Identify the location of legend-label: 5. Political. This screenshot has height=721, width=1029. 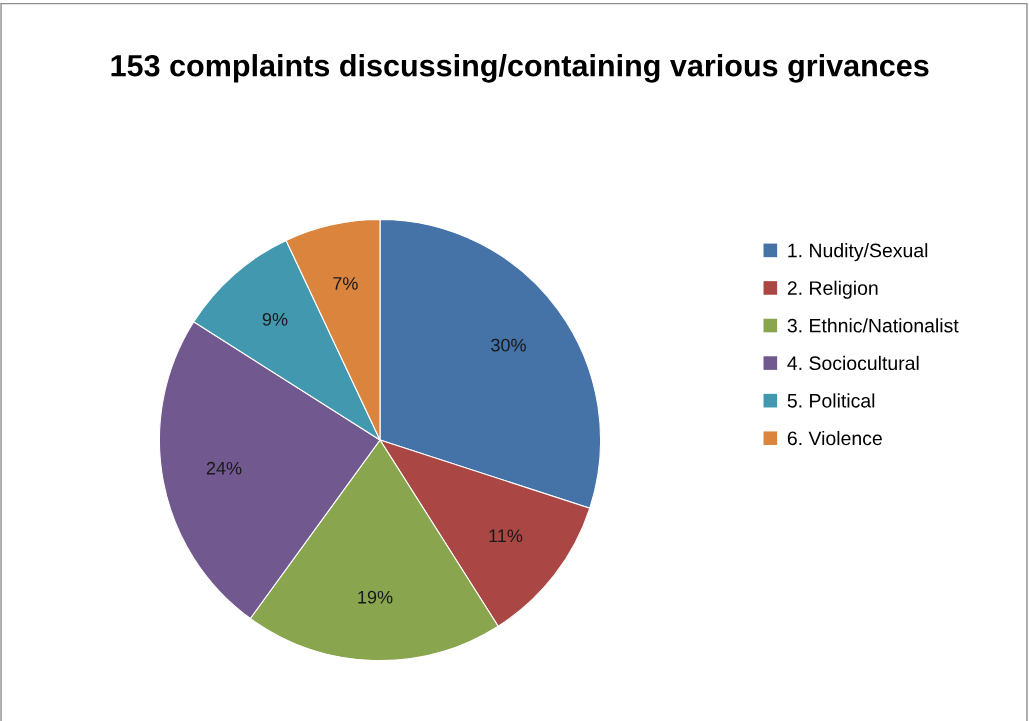
(831, 400).